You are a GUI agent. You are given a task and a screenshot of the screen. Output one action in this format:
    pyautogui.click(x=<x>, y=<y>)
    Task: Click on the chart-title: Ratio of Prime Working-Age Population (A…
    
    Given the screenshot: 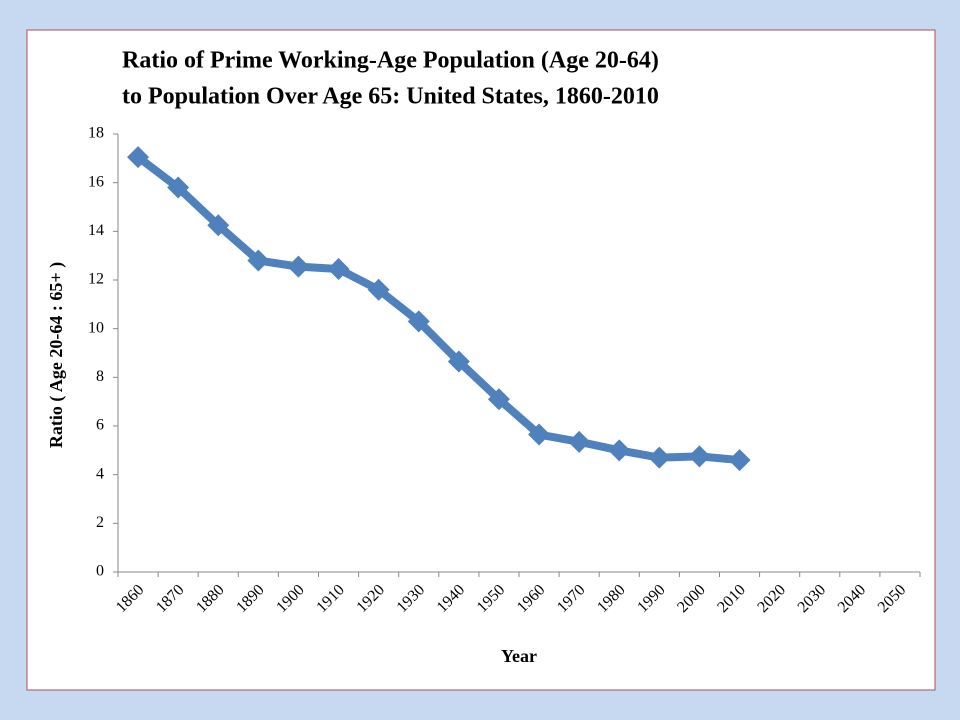 What is the action you would take?
    pyautogui.click(x=390, y=61)
    